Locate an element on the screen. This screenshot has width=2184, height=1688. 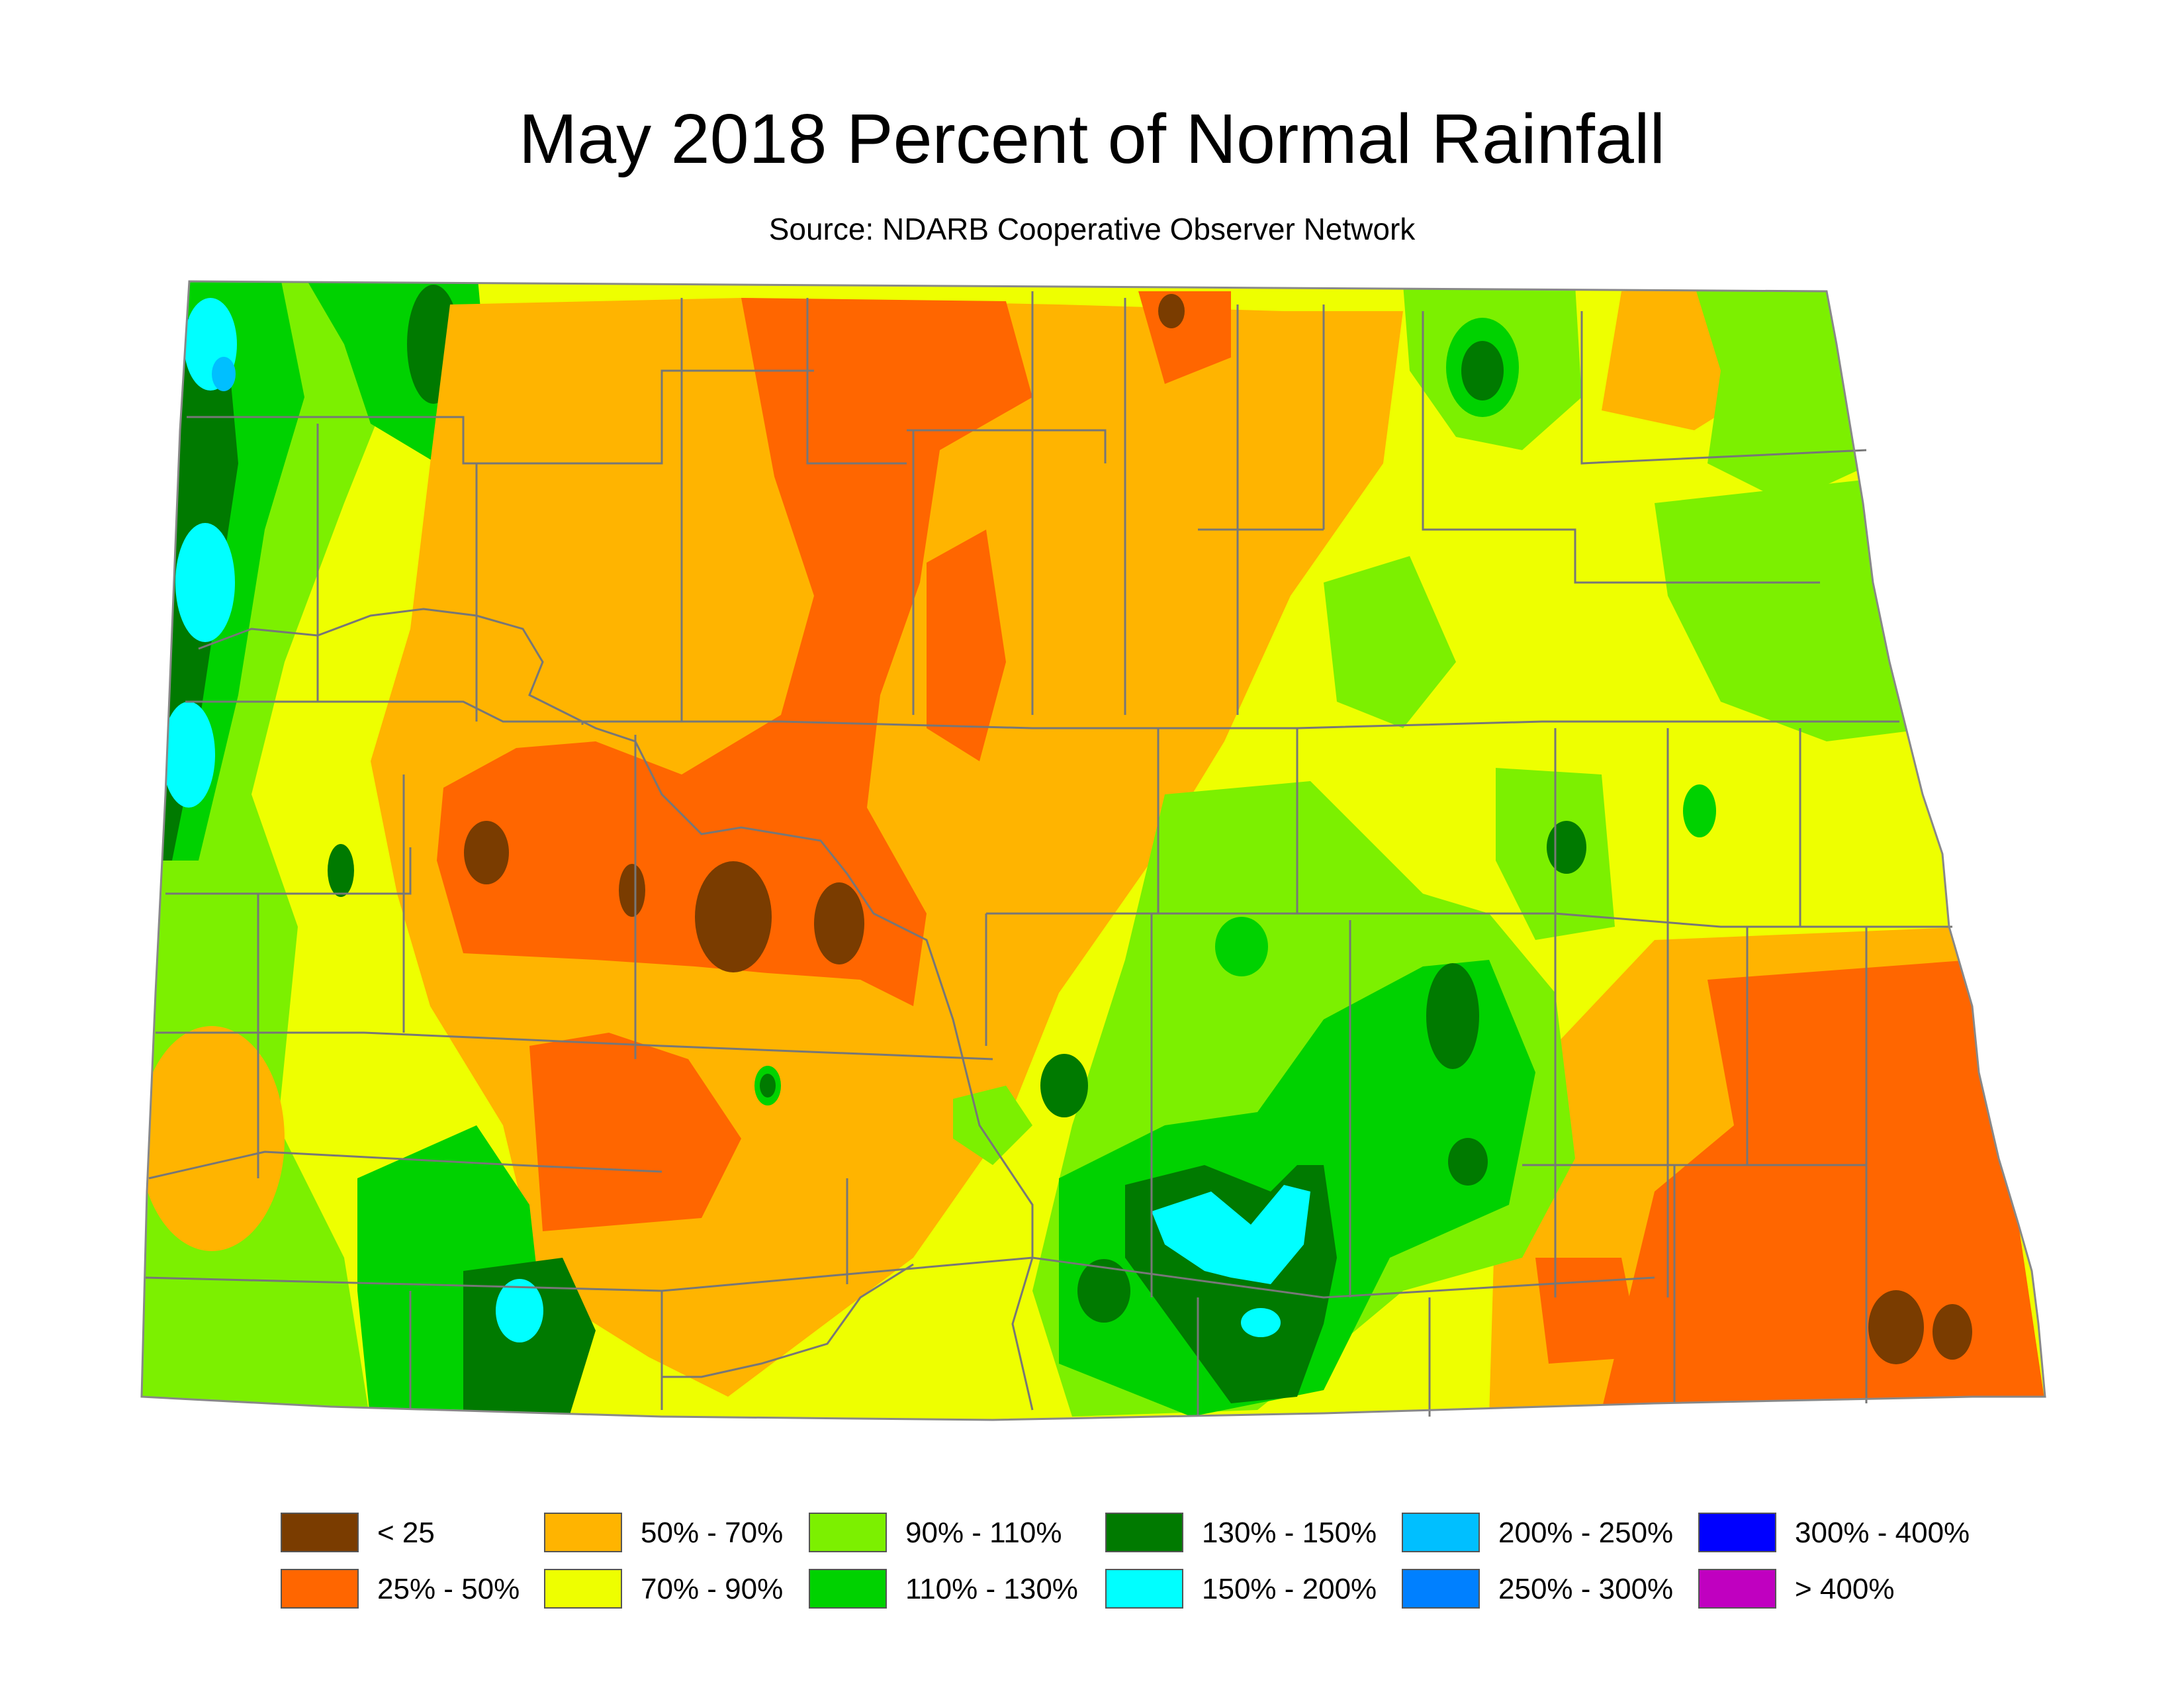
legend-label: 130% - 150% is located at coordinates (1289, 1533).